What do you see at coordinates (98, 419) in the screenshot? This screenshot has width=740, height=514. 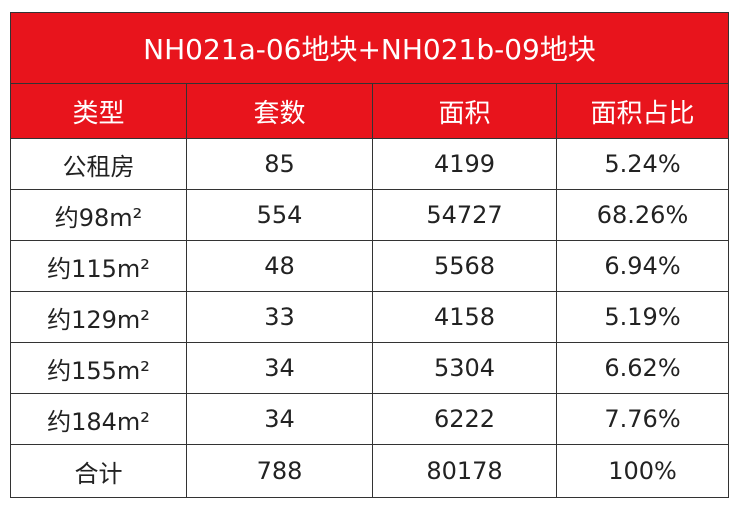 I see `data-cell: 约184m²` at bounding box center [98, 419].